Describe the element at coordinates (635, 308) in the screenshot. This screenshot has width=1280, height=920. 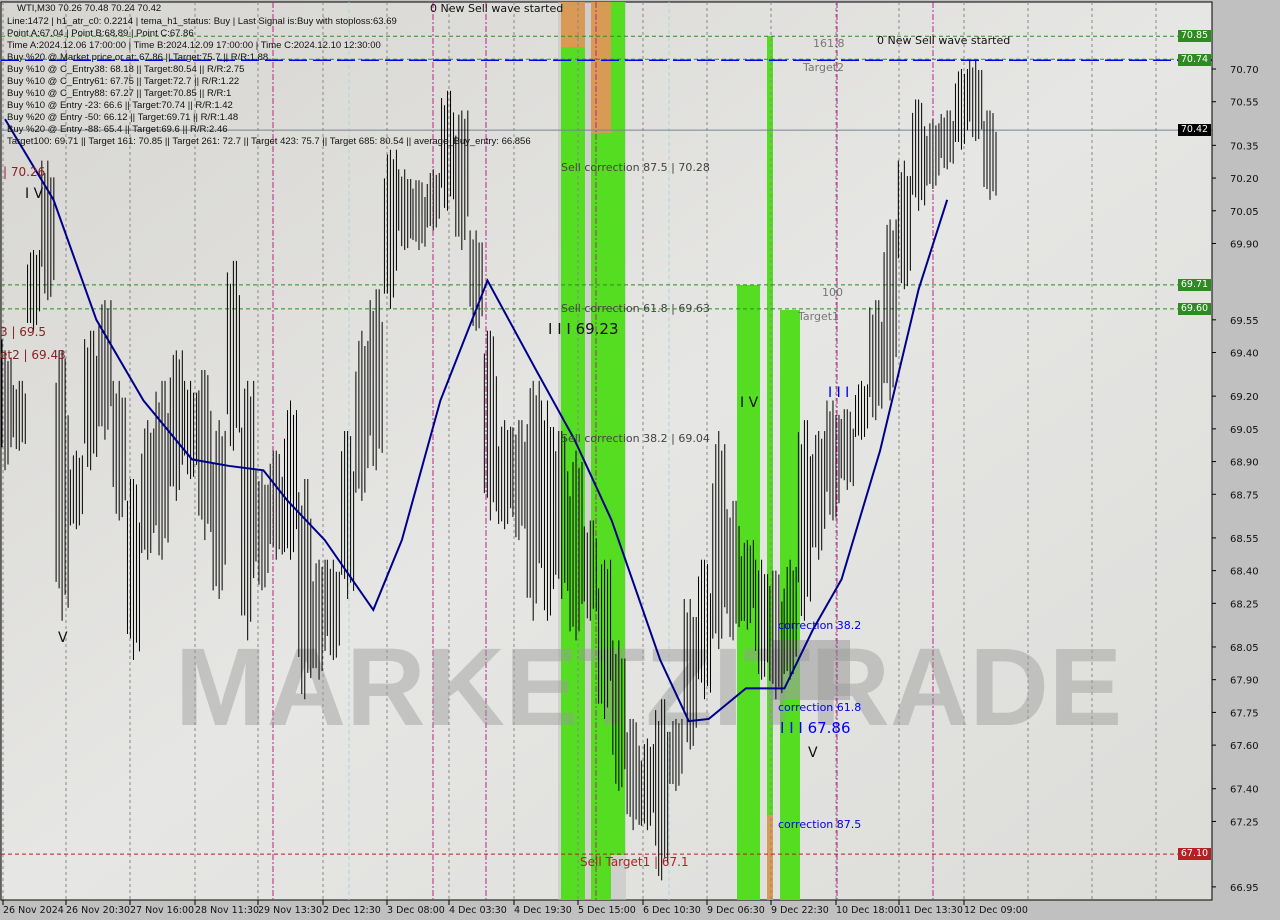
I see `sell-correction-618: Sell correction 61.8 | 69.63` at that location.